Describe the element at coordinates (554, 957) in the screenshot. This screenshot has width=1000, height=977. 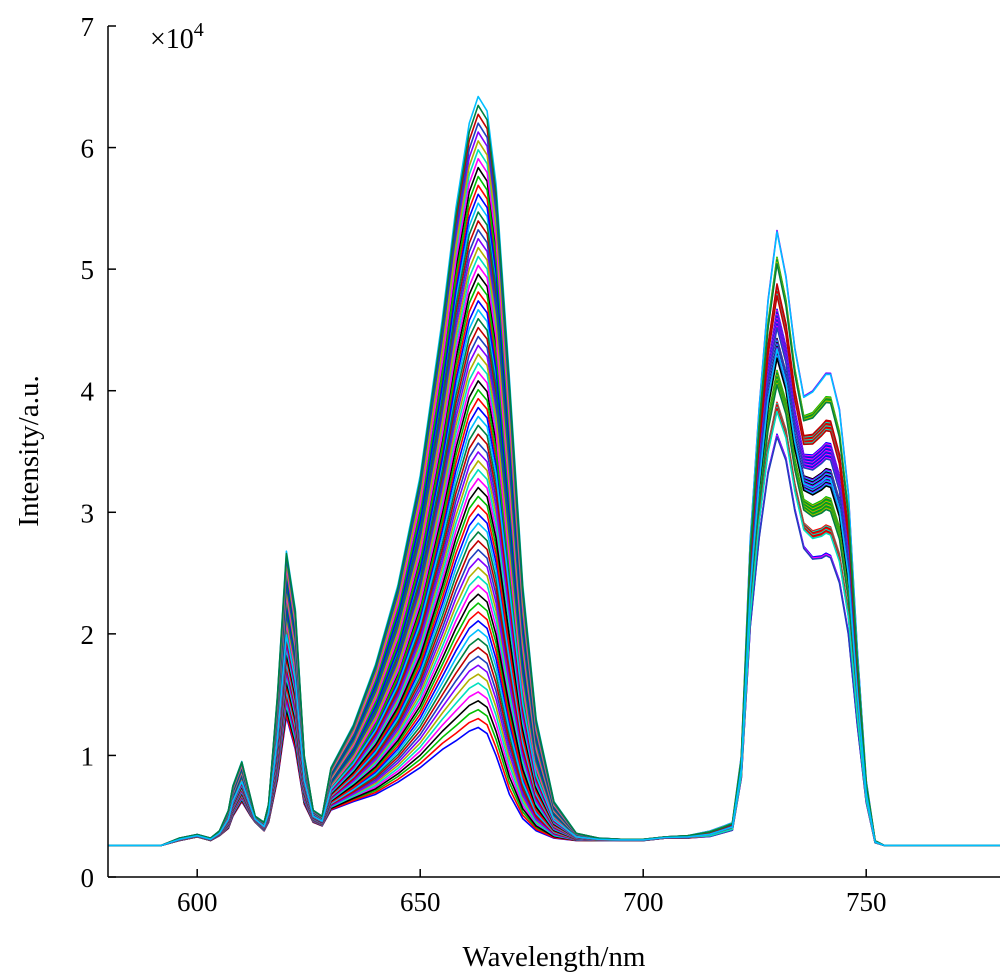
I see `x-axis-title: Wavelength/nm` at that location.